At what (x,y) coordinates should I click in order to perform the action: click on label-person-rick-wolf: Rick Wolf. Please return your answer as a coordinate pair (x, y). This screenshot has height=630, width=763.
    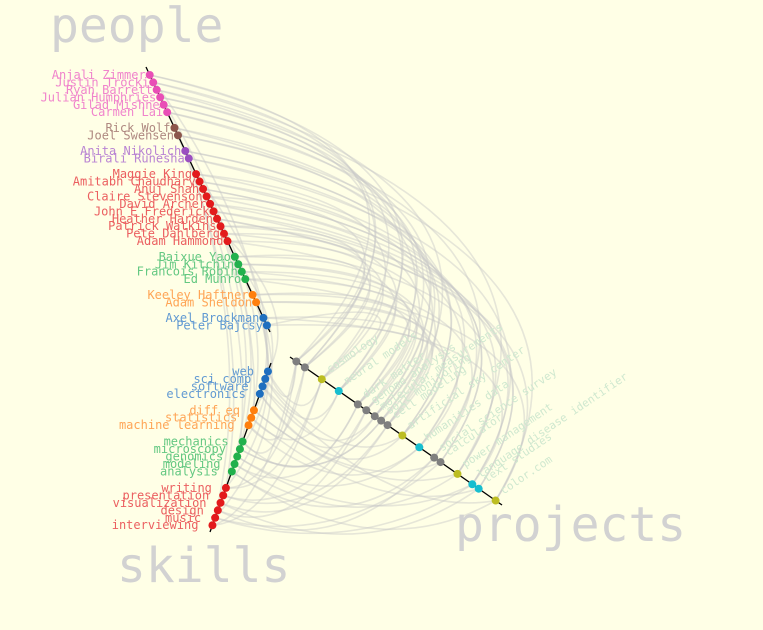
    Looking at the image, I should click on (137, 128).